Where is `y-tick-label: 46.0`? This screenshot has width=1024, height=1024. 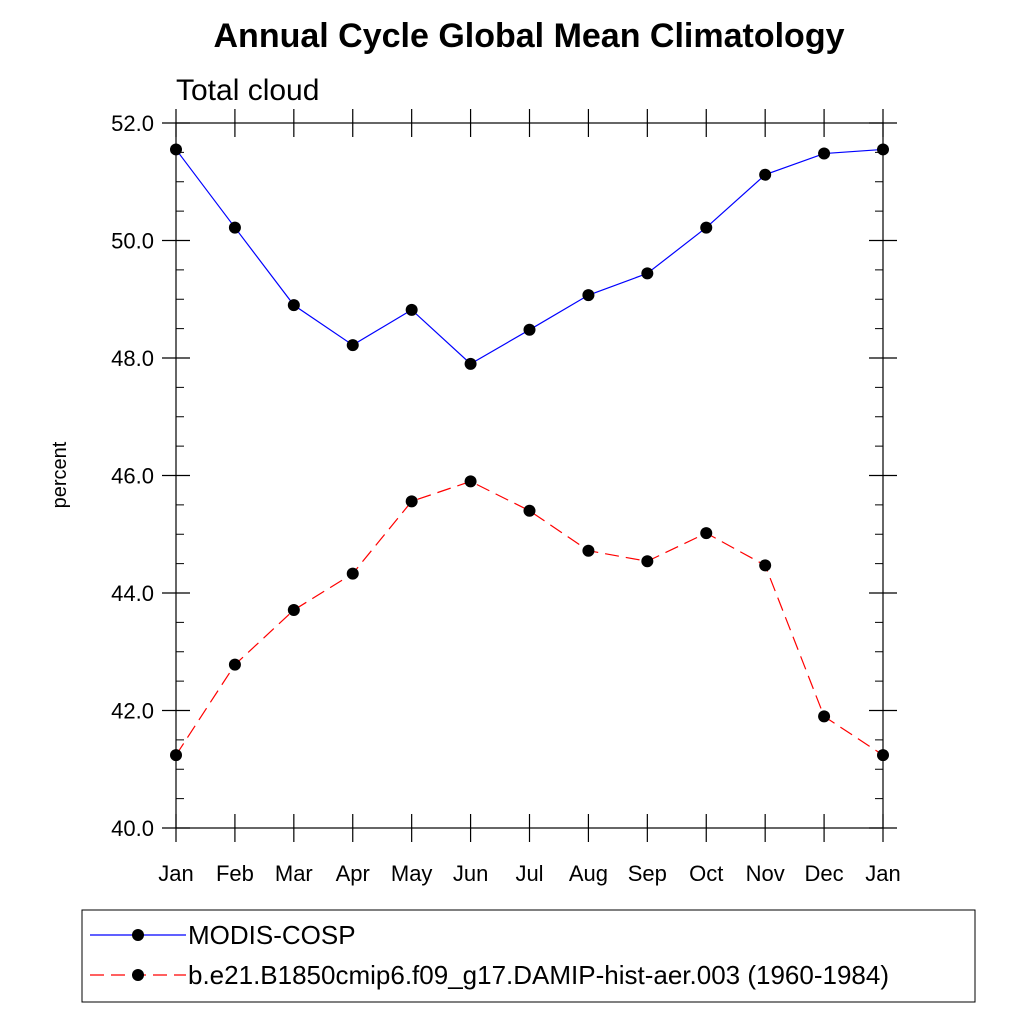 y-tick-label: 46.0 is located at coordinates (132, 476).